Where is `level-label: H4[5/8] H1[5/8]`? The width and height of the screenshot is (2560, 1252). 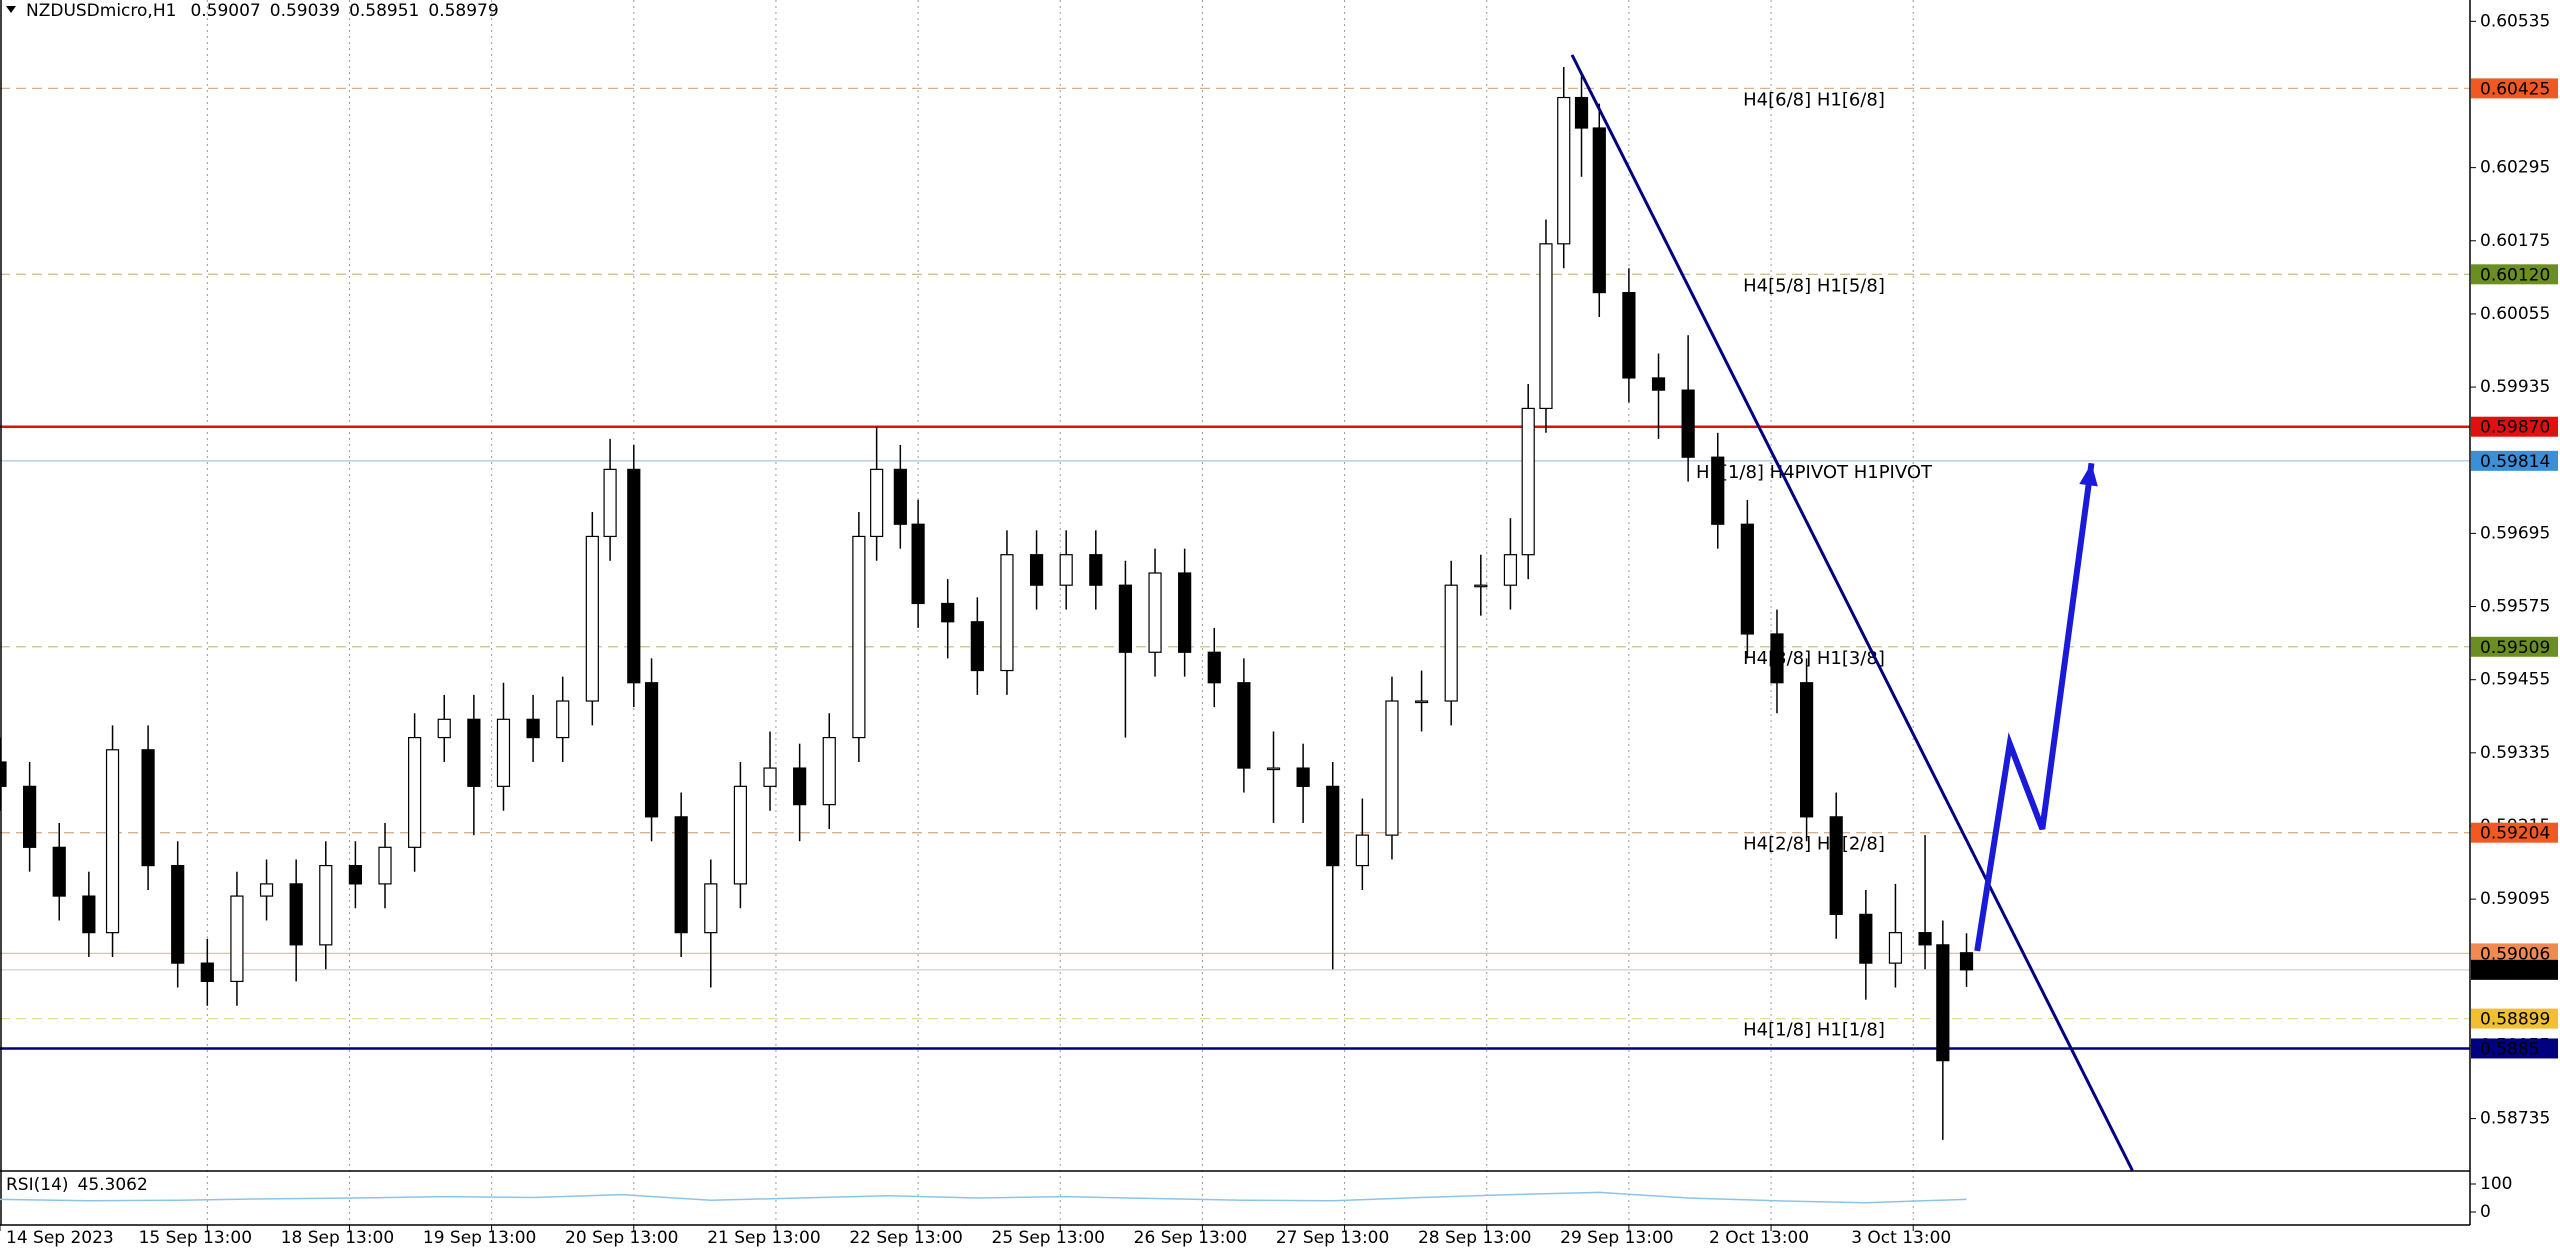
level-label: H4[5/8] H1[5/8] is located at coordinates (1814, 285).